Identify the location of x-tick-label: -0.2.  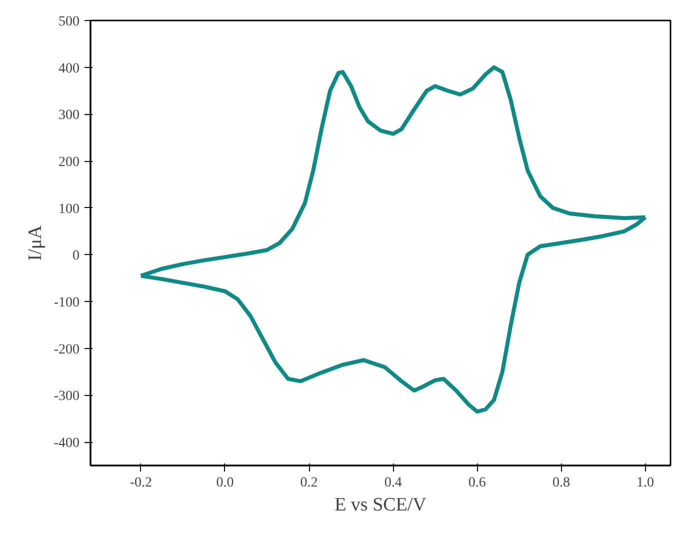
(141, 483).